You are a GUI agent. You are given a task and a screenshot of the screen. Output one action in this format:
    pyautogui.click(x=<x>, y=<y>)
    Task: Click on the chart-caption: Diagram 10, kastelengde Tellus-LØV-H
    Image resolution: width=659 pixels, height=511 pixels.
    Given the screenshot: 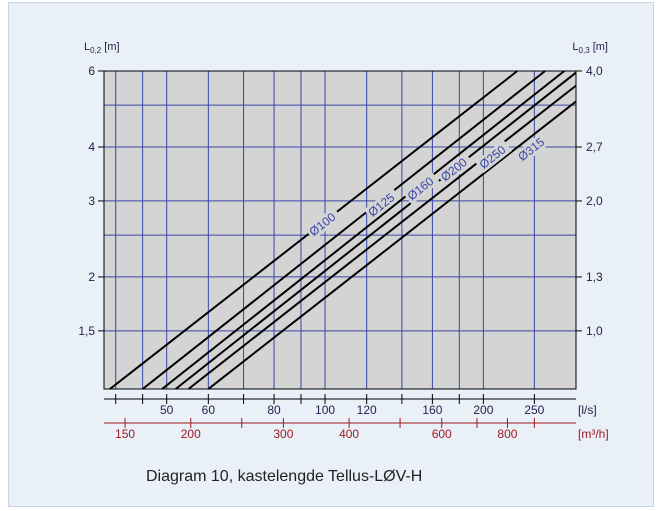 What is the action you would take?
    pyautogui.click(x=284, y=476)
    